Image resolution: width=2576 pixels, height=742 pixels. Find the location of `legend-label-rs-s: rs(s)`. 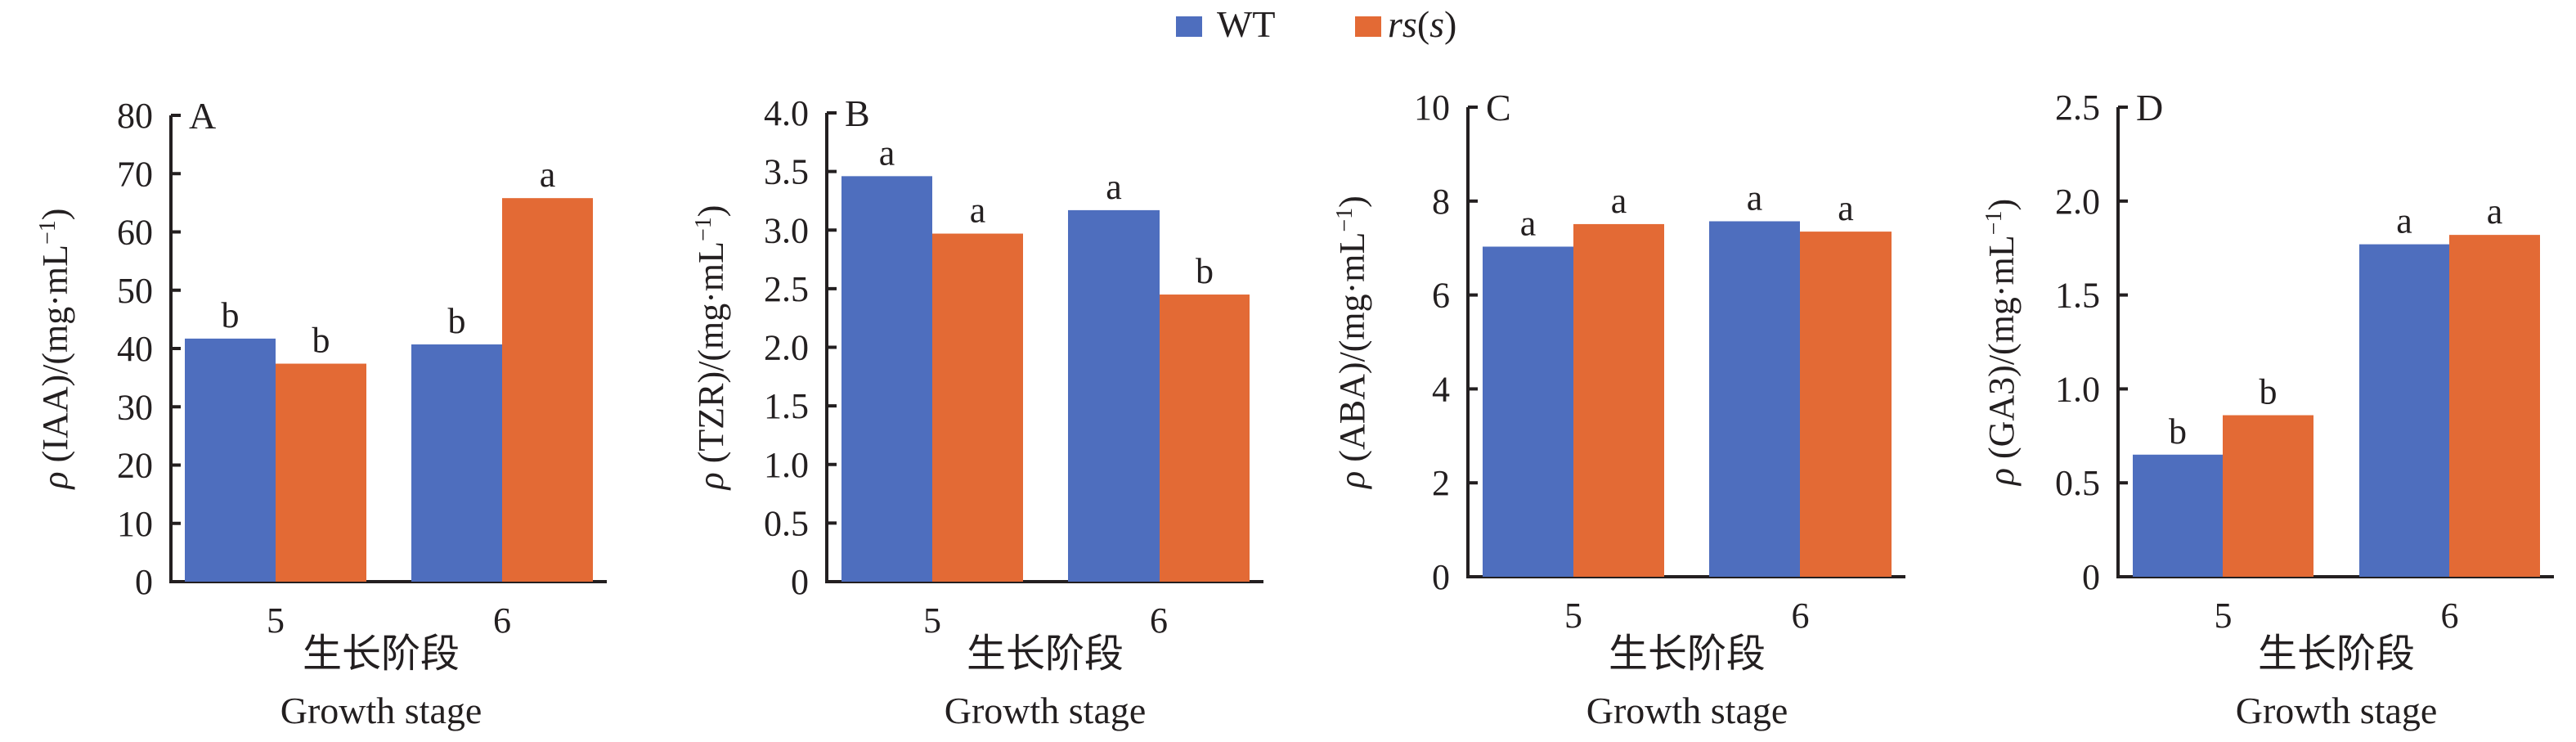

legend-label-rs-s: rs(s) is located at coordinates (1422, 24).